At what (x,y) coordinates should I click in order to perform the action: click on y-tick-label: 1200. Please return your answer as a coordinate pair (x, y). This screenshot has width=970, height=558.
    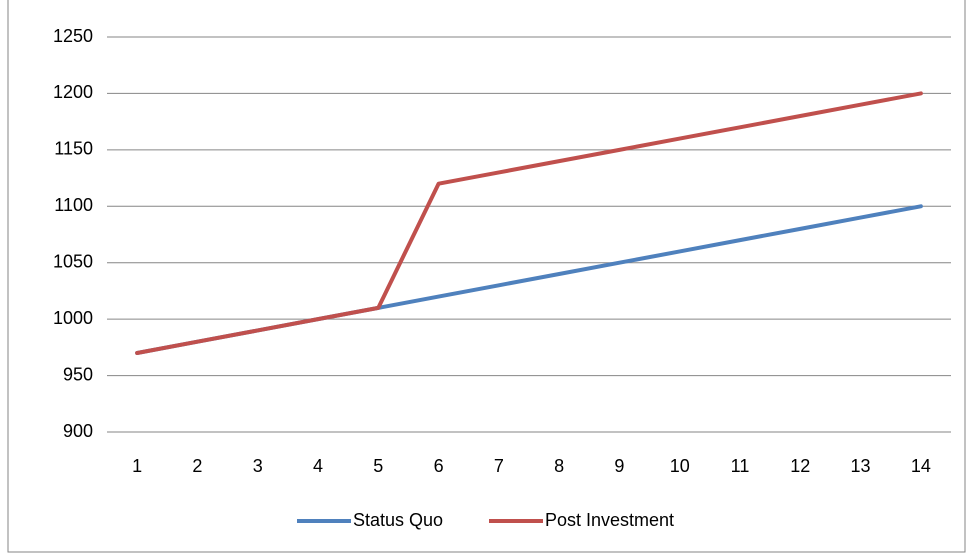
    Looking at the image, I should click on (73, 92).